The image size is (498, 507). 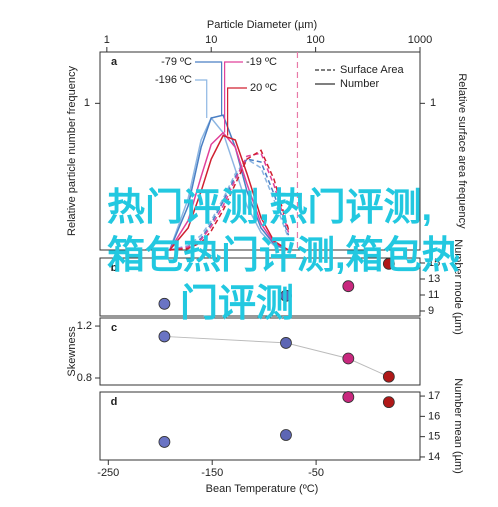 I want to click on watermark: 箱包热门评测,箱包热, so click(x=283, y=256).